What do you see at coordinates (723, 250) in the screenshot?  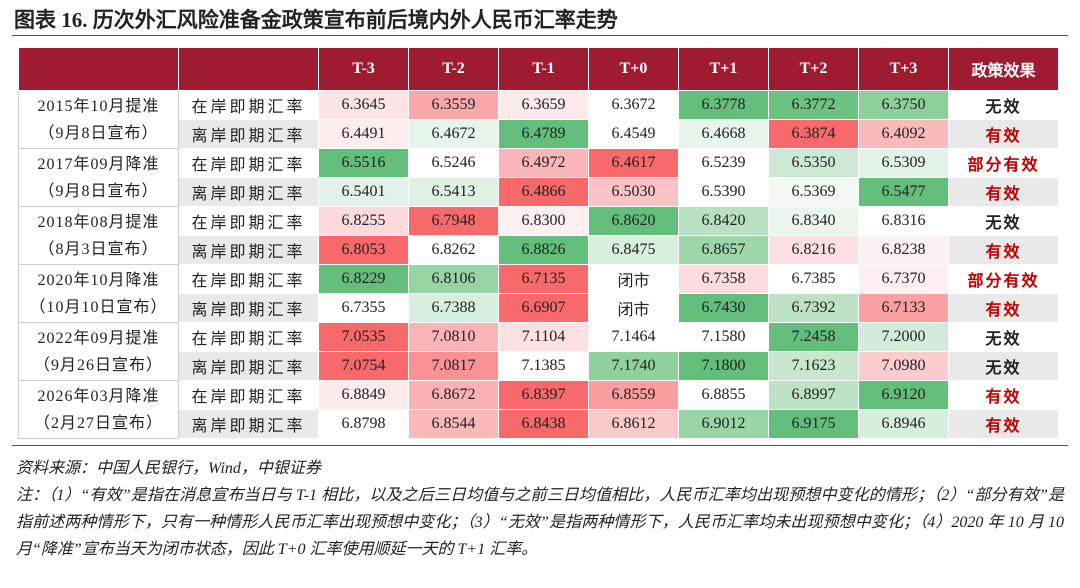 I see `rate-cell: 6.8657` at bounding box center [723, 250].